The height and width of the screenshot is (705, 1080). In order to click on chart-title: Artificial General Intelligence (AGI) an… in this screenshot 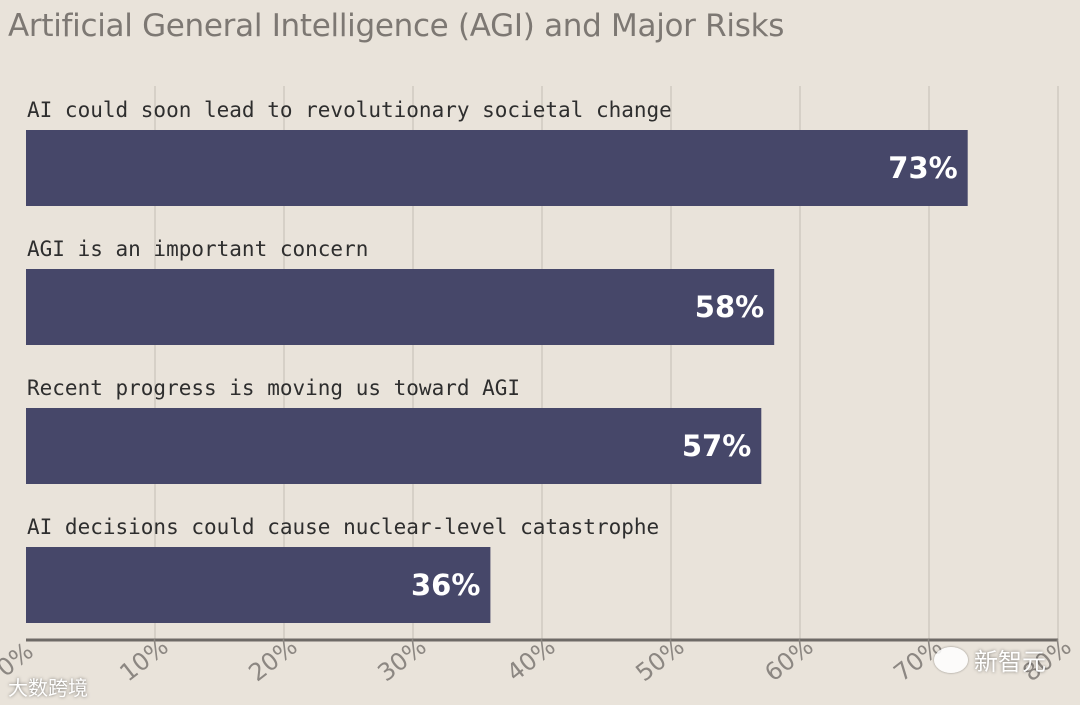, I will do `click(396, 26)`.